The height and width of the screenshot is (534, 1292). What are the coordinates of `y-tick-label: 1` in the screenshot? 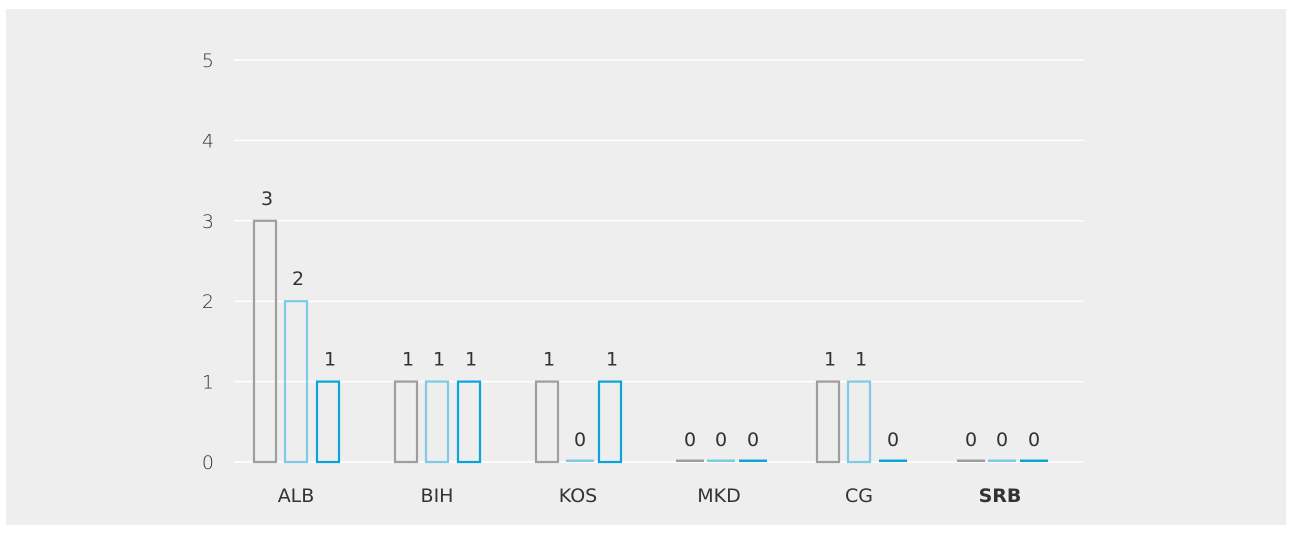 It's located at (208, 383).